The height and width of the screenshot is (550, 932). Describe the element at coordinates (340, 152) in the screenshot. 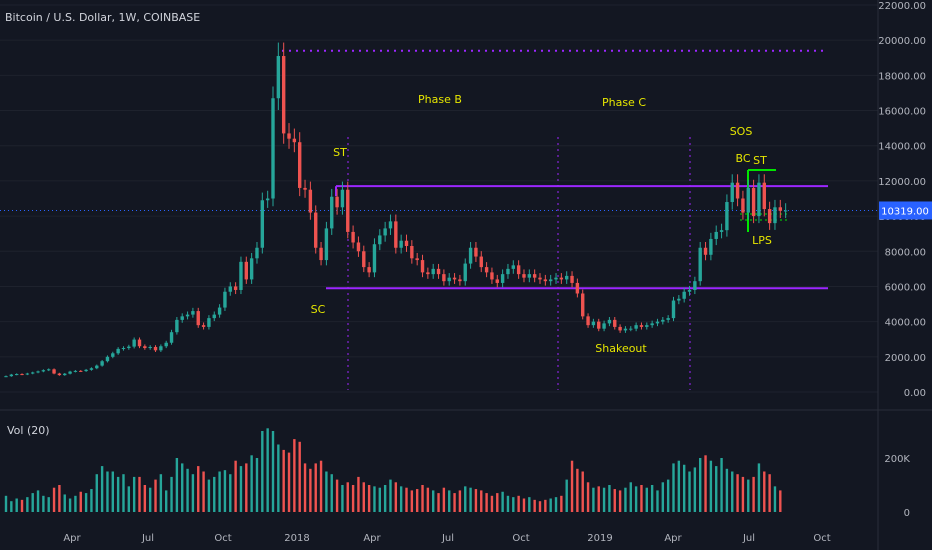

I see `annotation-label: ST` at that location.